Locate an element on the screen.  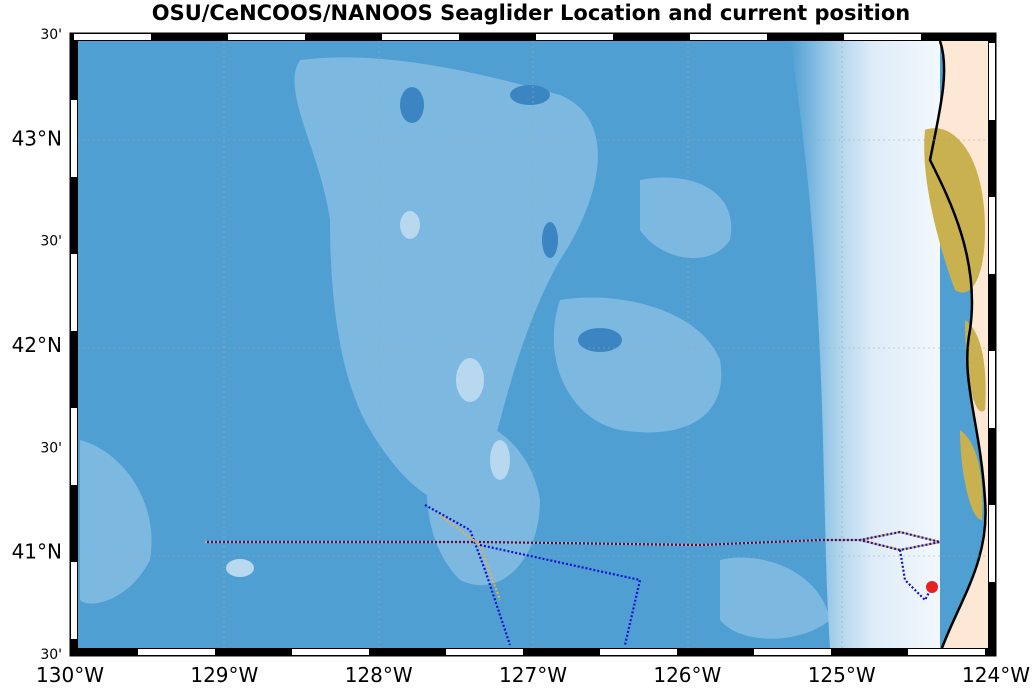
highs is located at coordinates (368, 394).